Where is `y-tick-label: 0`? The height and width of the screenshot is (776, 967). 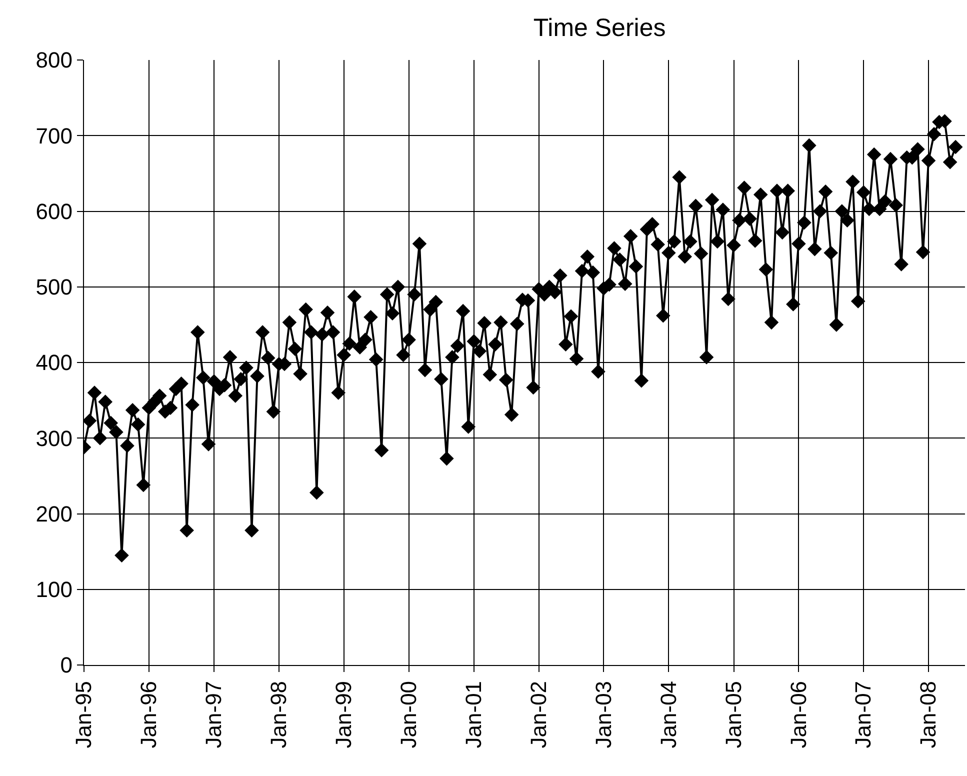
y-tick-label: 0 is located at coordinates (66, 665).